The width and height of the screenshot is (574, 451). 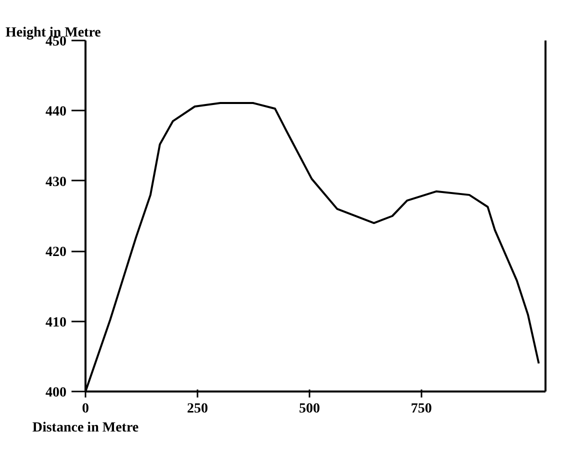 I want to click on x-tick-label: 750, so click(x=421, y=409).